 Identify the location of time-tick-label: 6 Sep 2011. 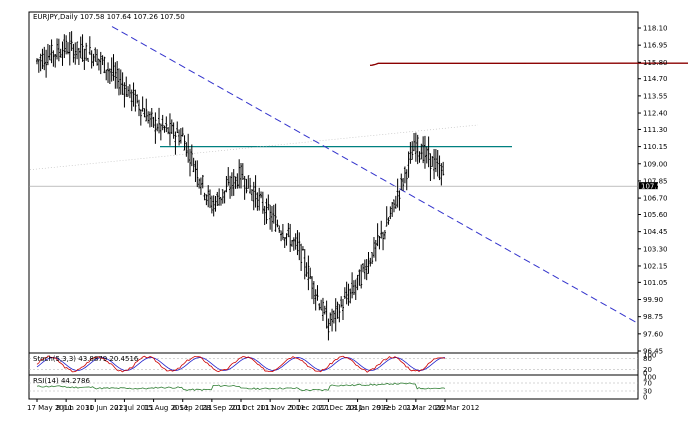
(193, 408).